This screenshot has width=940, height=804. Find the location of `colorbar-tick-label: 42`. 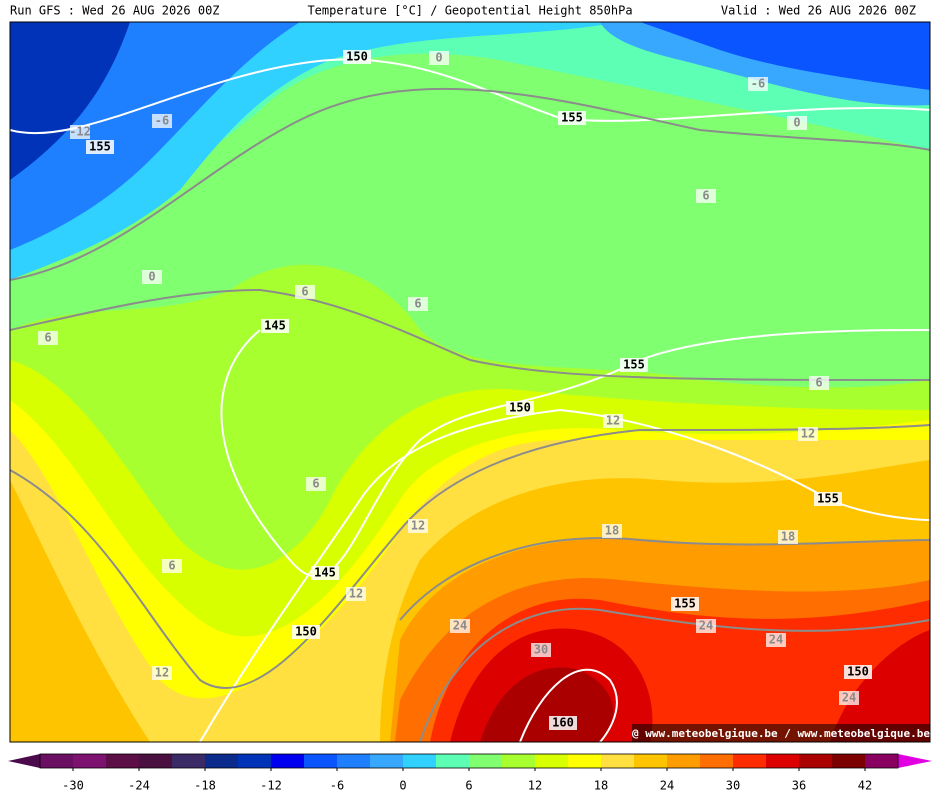

colorbar-tick-label: 42 is located at coordinates (865, 786).